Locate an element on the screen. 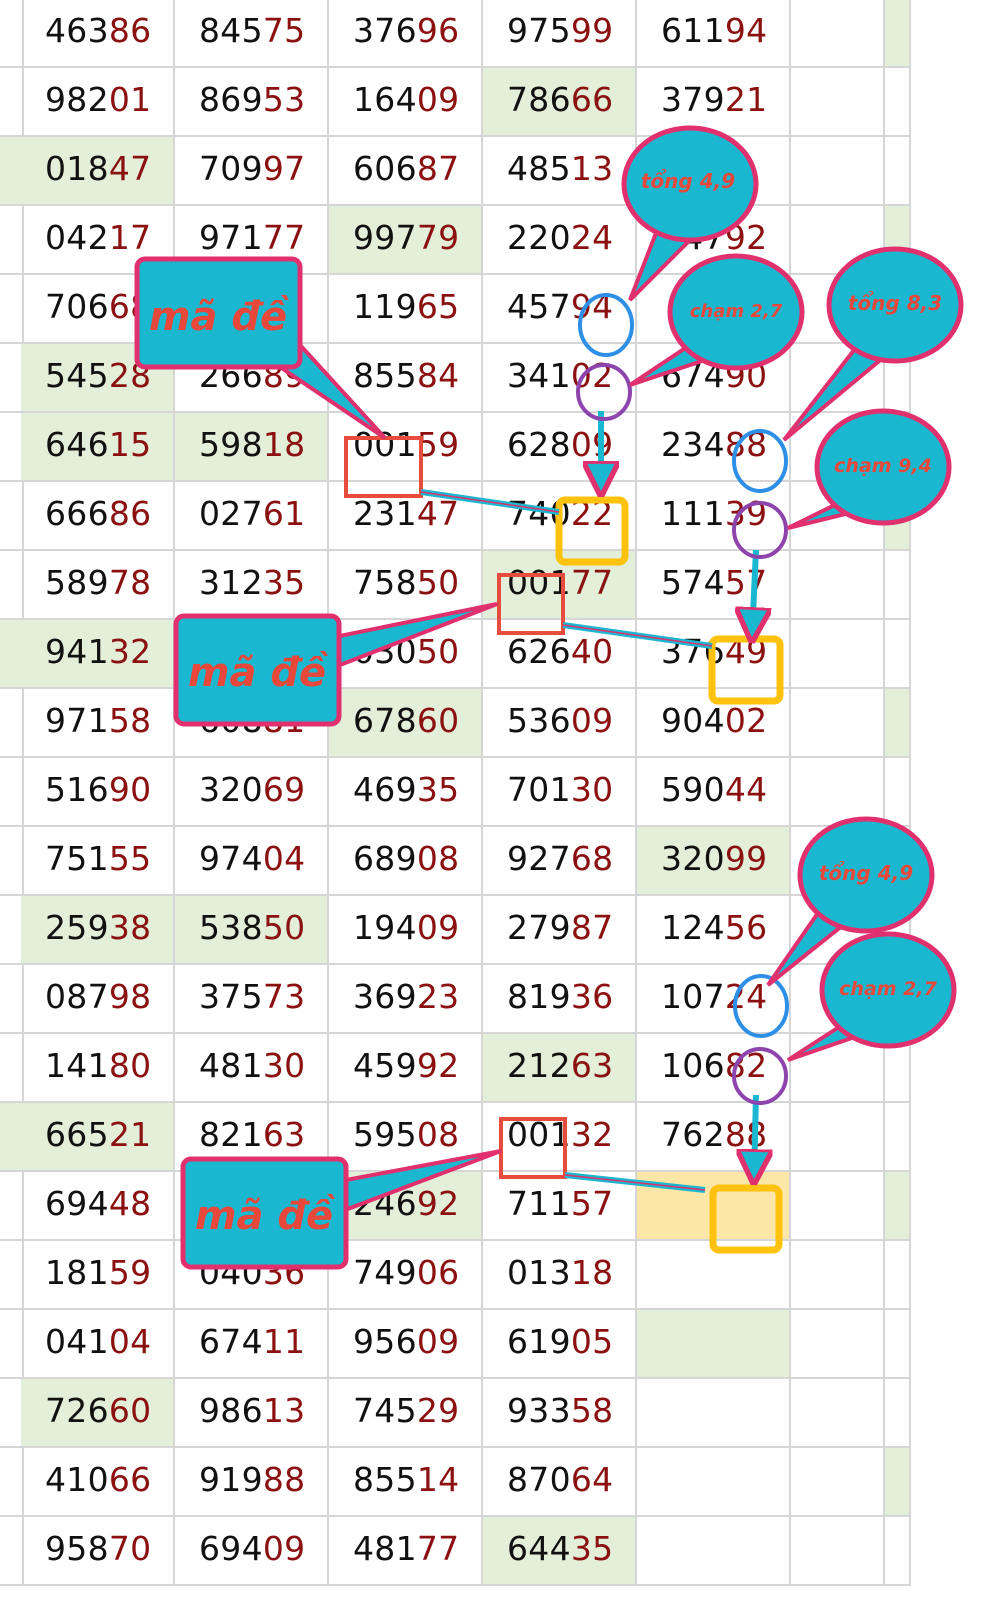 The width and height of the screenshot is (991, 1603). sheet-cell: 95870 is located at coordinates (98, 1551).